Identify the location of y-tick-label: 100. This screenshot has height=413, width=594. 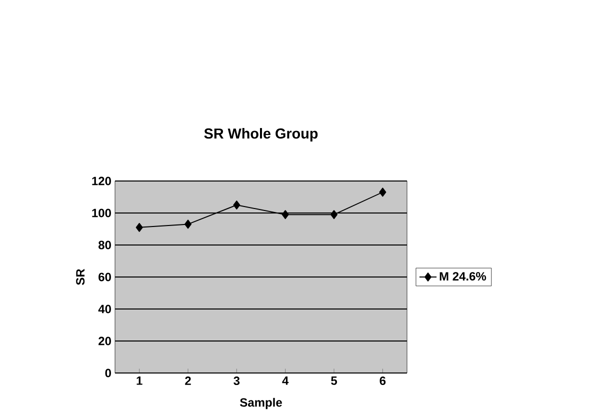
(101, 213).